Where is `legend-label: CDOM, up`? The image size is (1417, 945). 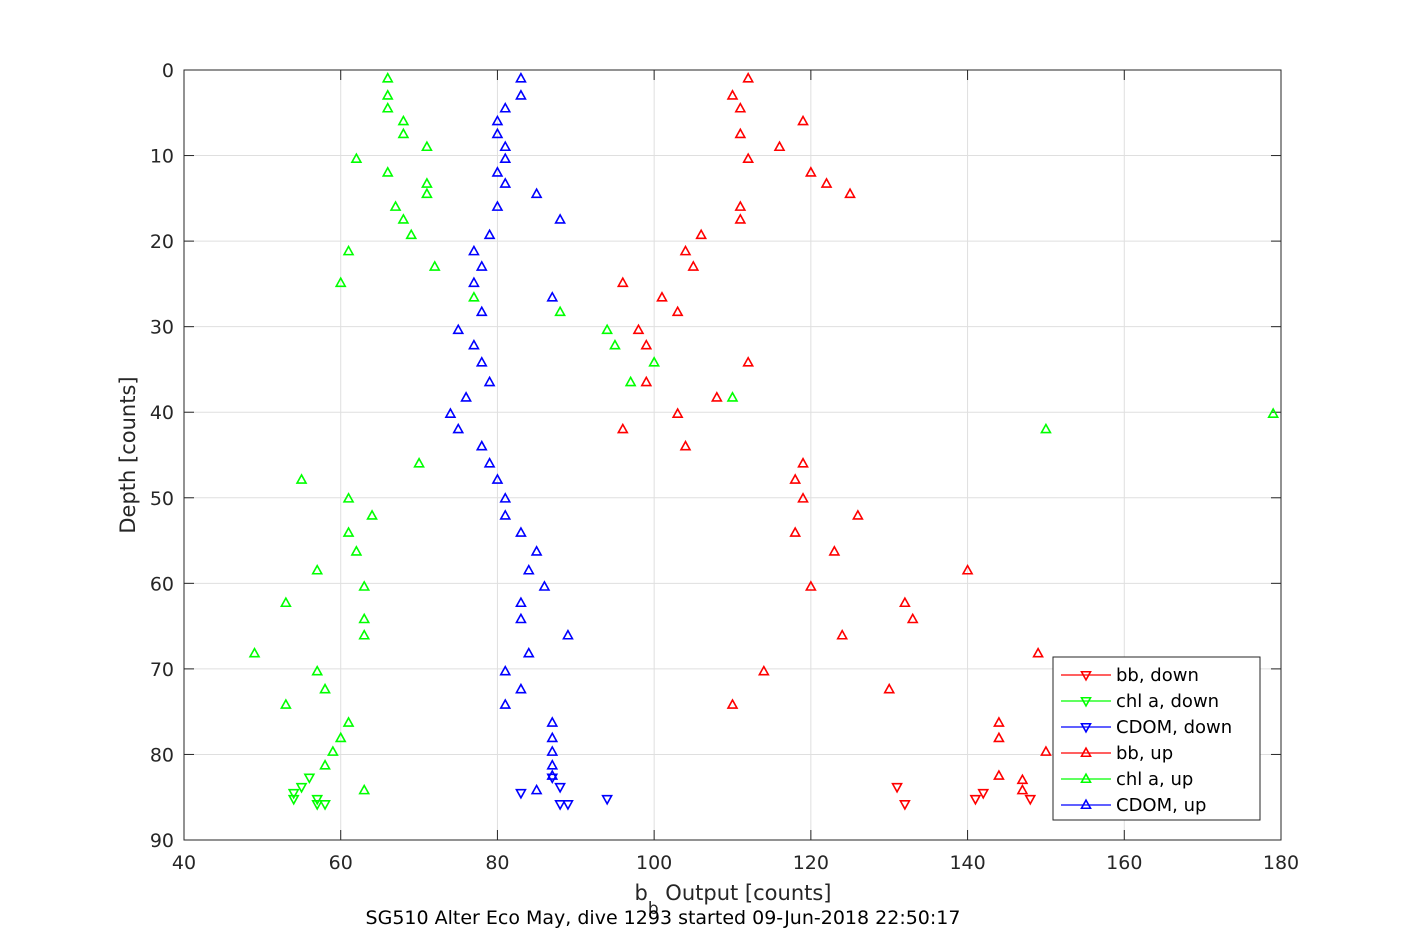 legend-label: CDOM, up is located at coordinates (1161, 805).